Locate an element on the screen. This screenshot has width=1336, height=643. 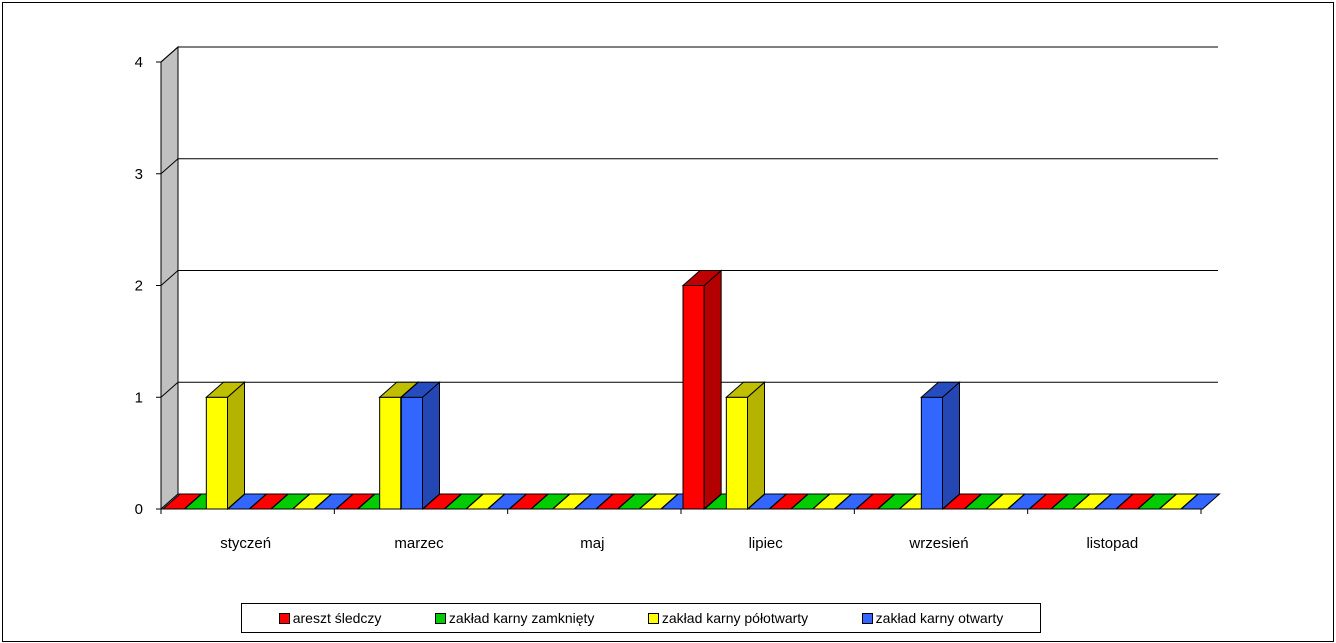
legend-item: areszt śledczy is located at coordinates (330, 618).